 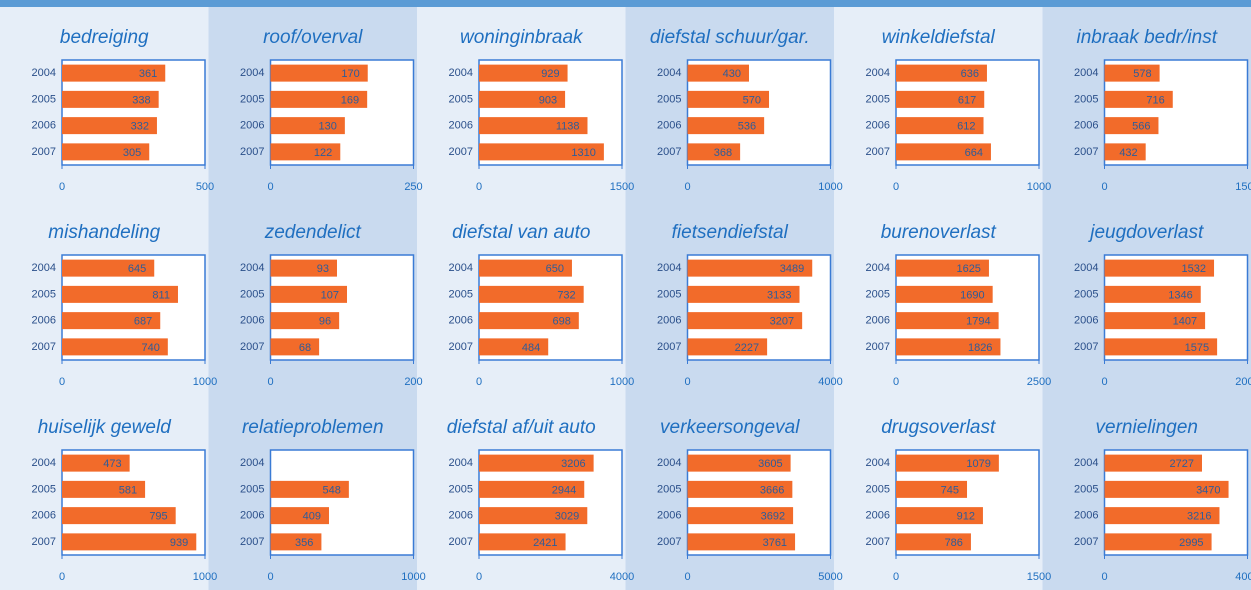 What do you see at coordinates (566, 295) in the screenshot?
I see `value-label: 732` at bounding box center [566, 295].